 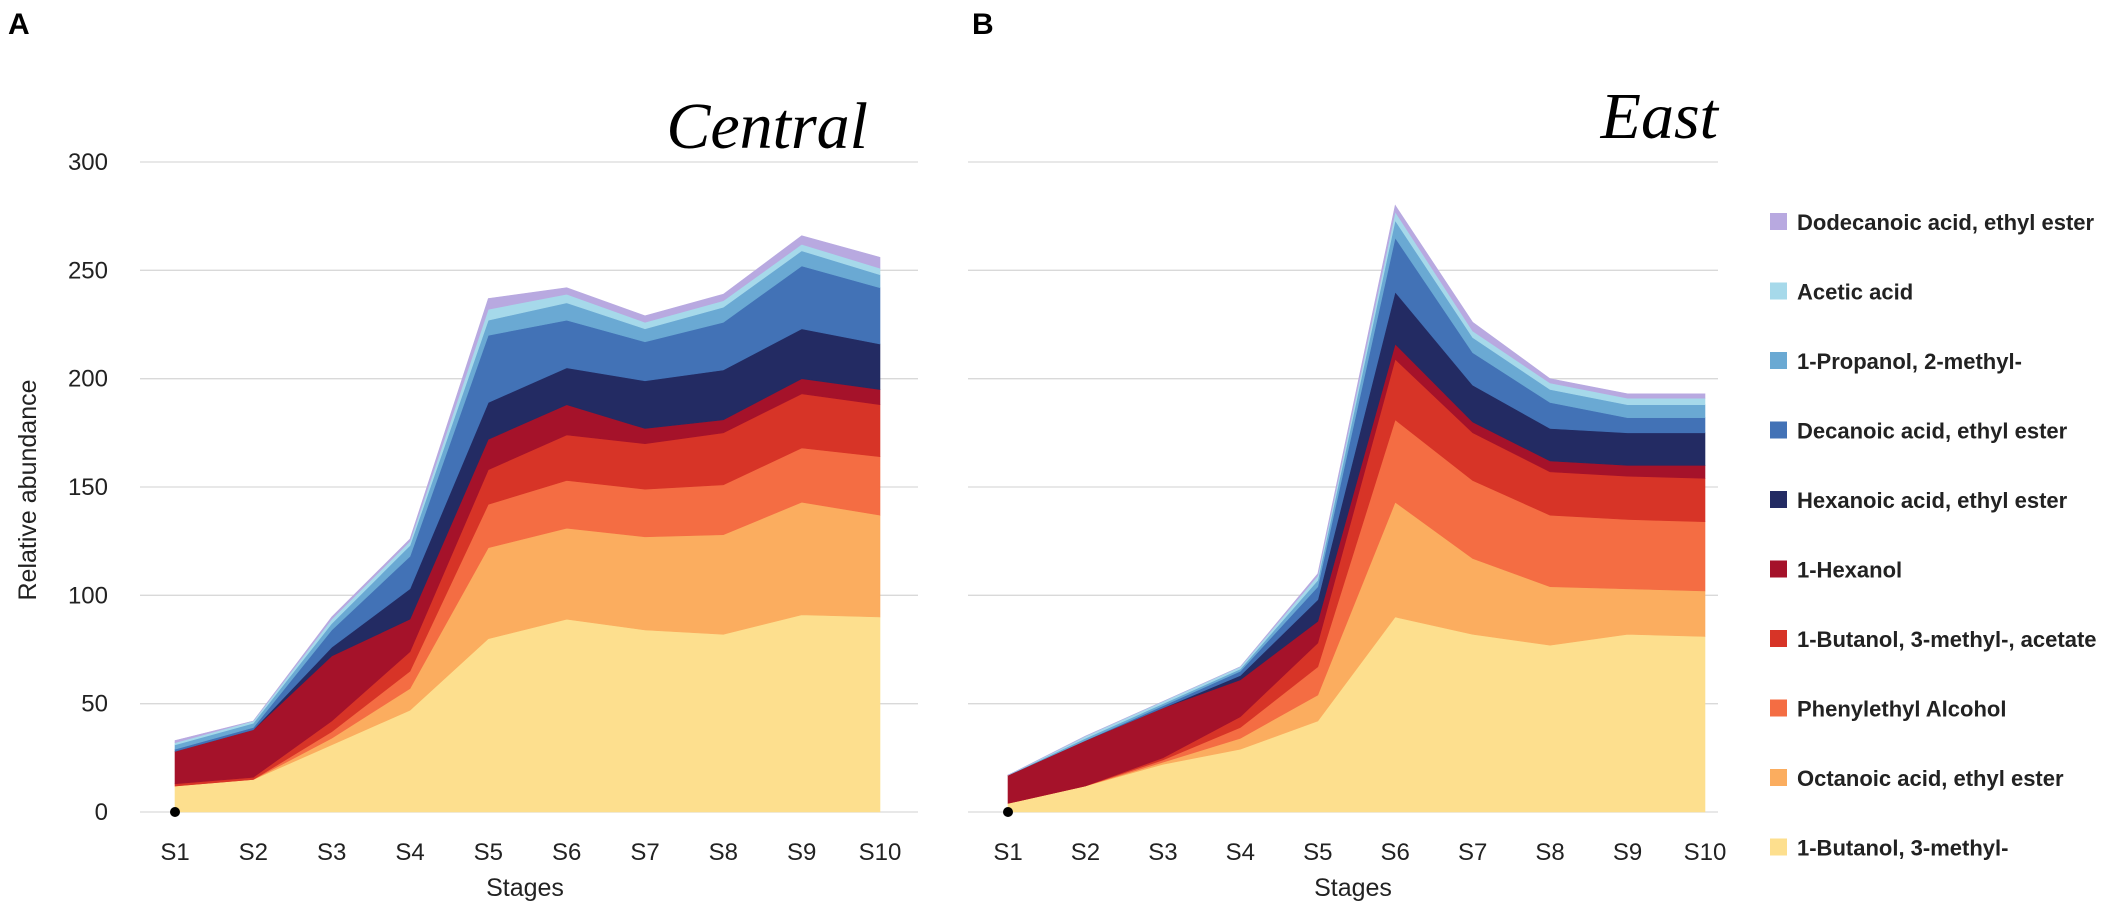 I want to click on x-axis-label-central: Stages, so click(x=525, y=888).